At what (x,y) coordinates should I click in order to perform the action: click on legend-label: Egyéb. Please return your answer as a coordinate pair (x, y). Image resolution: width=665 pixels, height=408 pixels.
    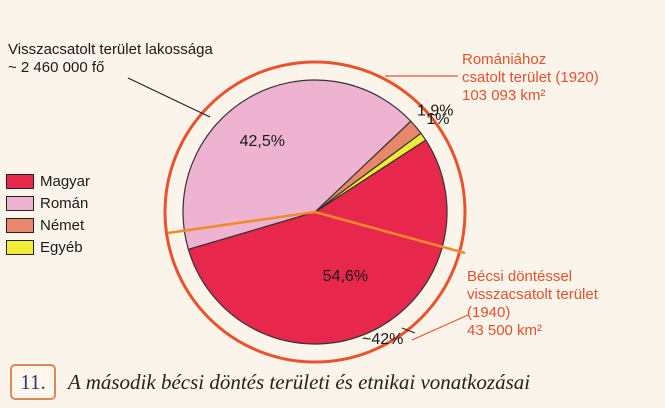
    Looking at the image, I should click on (61, 247).